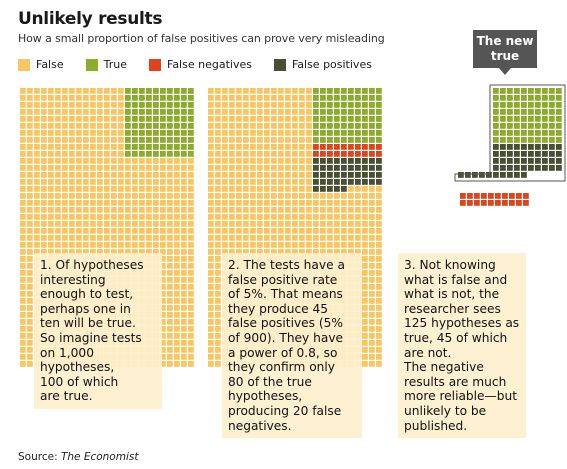 The width and height of the screenshot is (567, 469). What do you see at coordinates (24, 64) in the screenshot?
I see `legend-swatch-false` at bounding box center [24, 64].